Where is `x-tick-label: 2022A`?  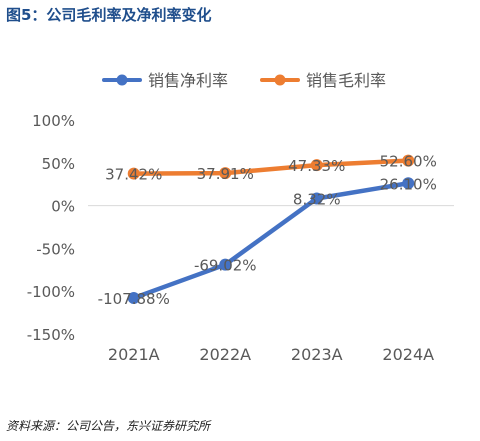
x-tick-label: 2022A is located at coordinates (225, 354).